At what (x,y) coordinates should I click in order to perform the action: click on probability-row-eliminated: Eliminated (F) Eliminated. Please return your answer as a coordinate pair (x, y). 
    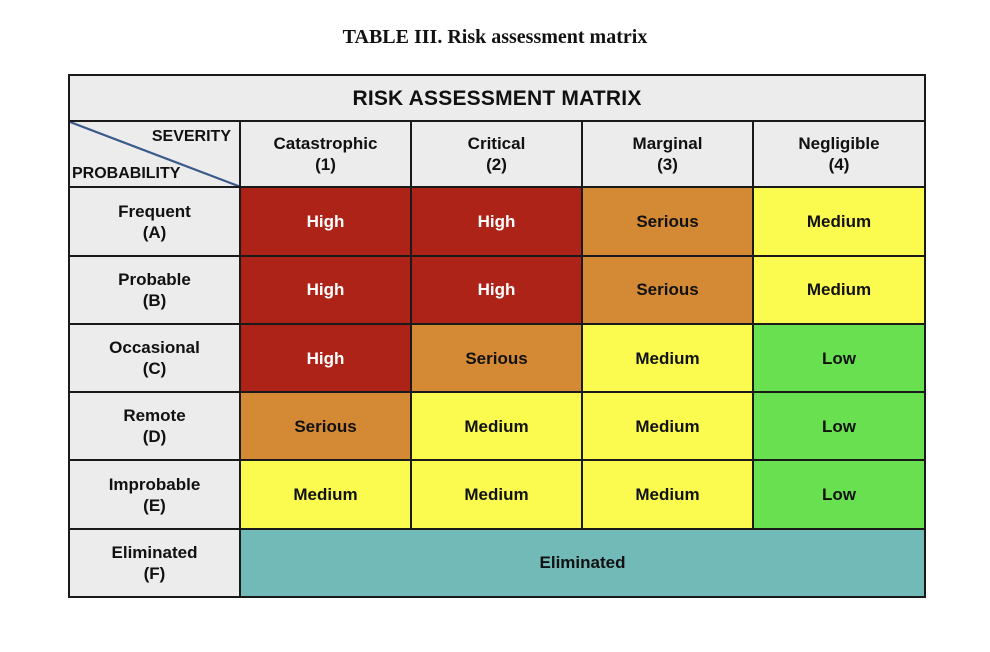
    Looking at the image, I should click on (497, 563).